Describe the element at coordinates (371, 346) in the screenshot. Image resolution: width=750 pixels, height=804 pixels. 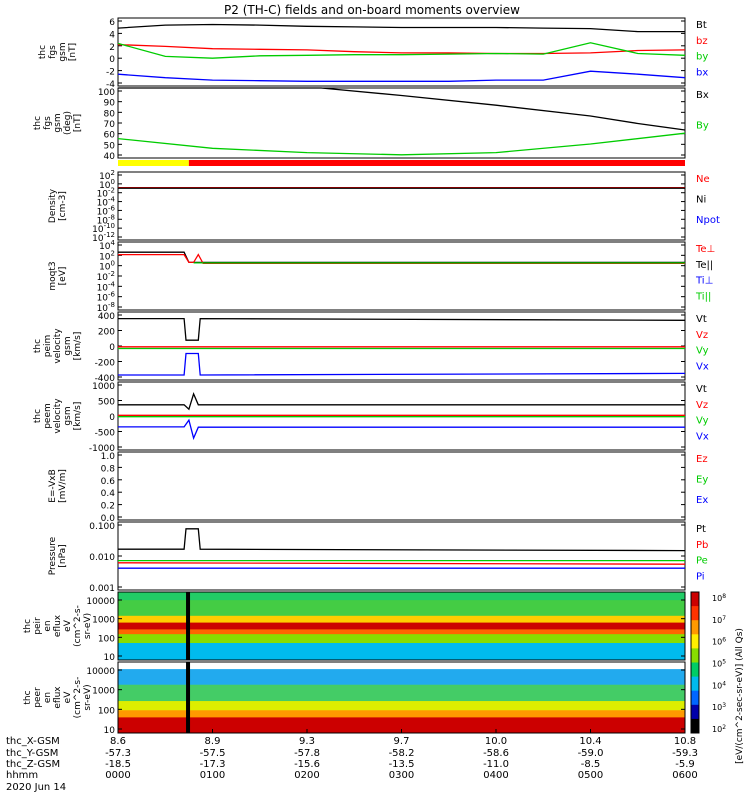
I see `panel-peim_vel: thc peim velocity gsm [km/s] Vt Vz Vy Vx` at that location.